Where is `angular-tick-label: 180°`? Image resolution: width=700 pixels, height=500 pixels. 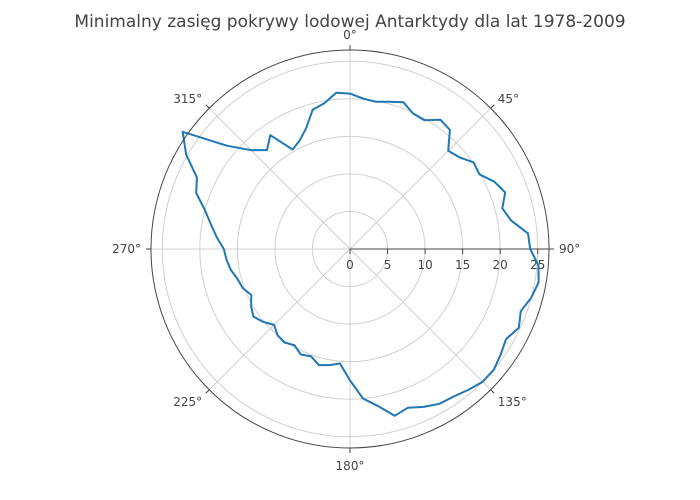 angular-tick-label: 180° is located at coordinates (350, 466).